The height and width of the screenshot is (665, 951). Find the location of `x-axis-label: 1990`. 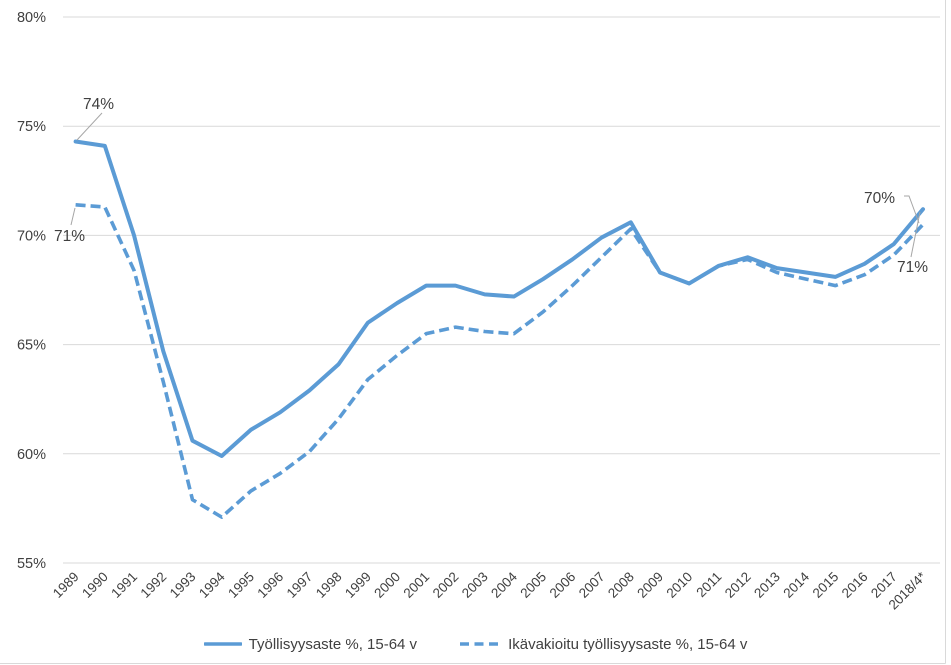

x-axis-label: 1990 is located at coordinates (95, 585).